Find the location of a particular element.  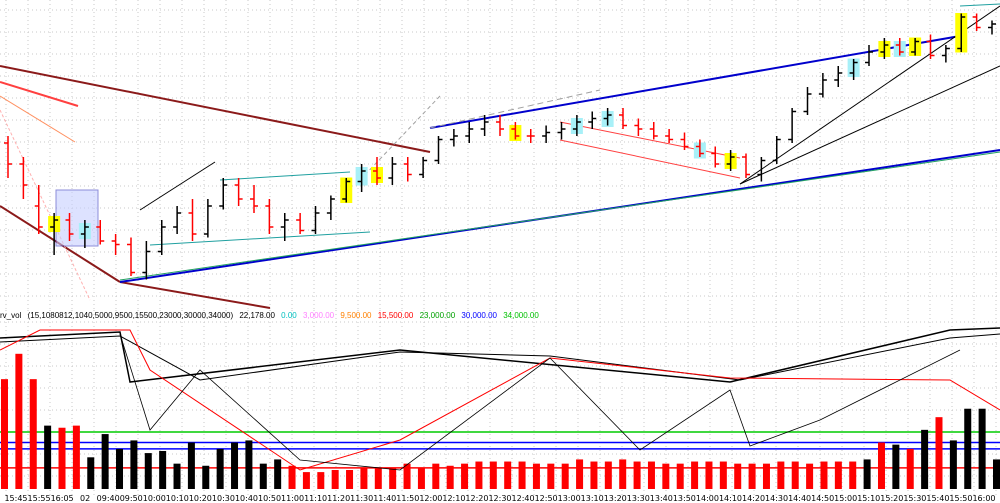

x-tick-label: 13:30 is located at coordinates (638, 498).